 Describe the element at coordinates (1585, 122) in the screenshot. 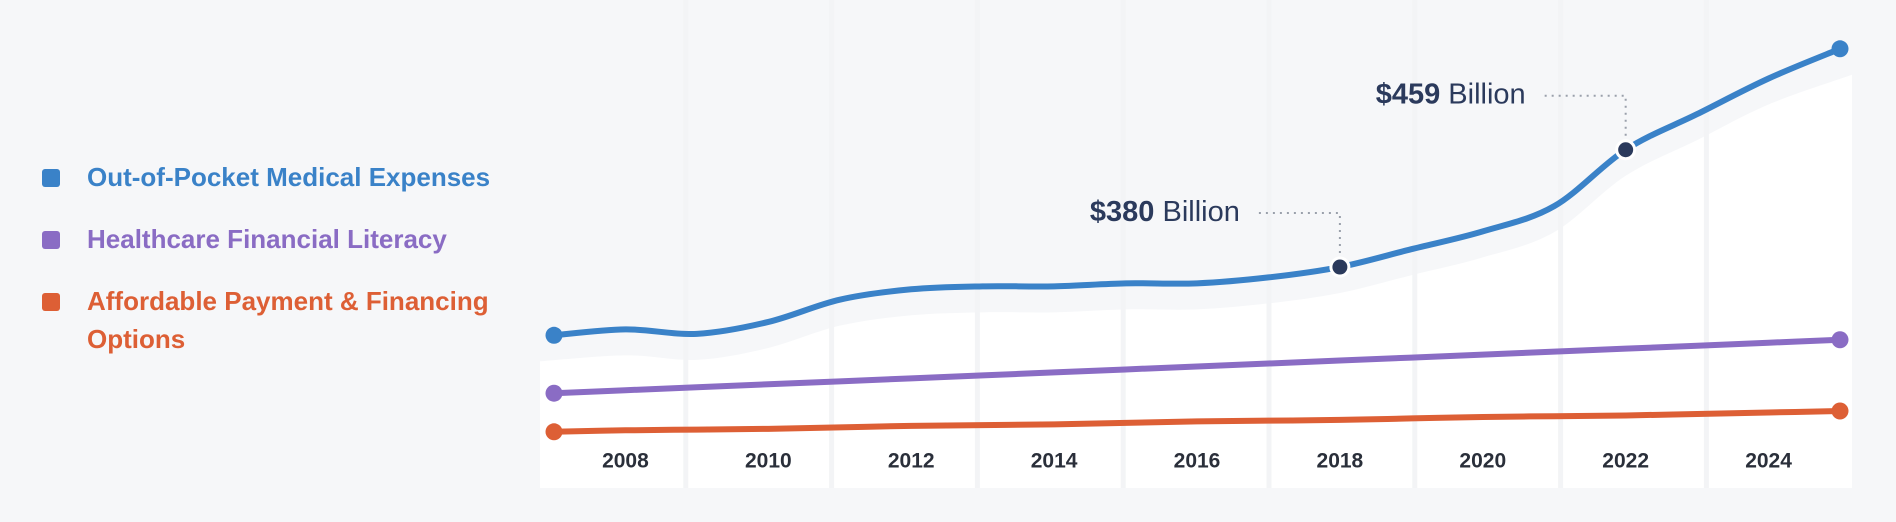

I see `annotation-connector` at that location.